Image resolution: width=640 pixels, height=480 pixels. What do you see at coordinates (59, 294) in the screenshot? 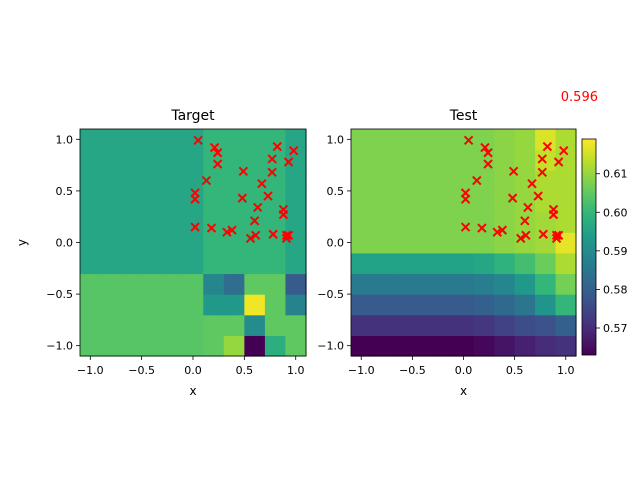
I see `y-tick-label: −0.5` at bounding box center [59, 294].